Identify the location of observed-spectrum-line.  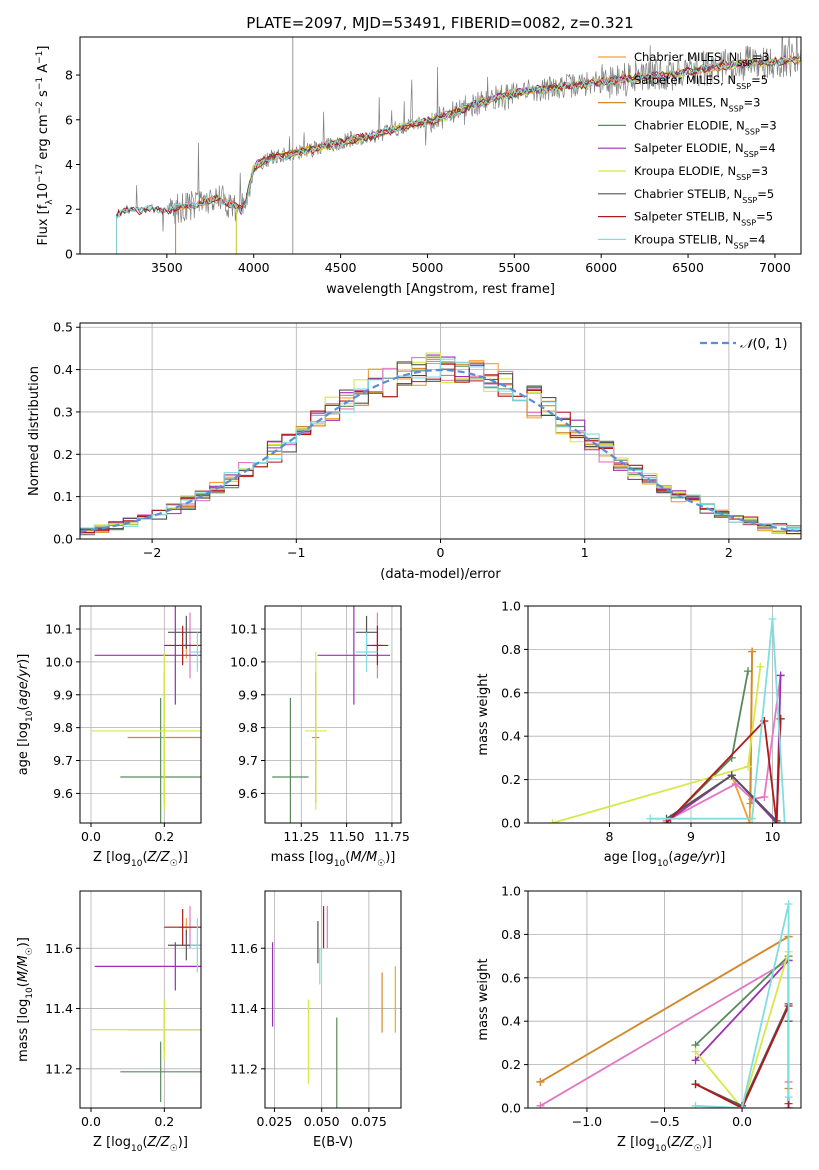
(458, 134).